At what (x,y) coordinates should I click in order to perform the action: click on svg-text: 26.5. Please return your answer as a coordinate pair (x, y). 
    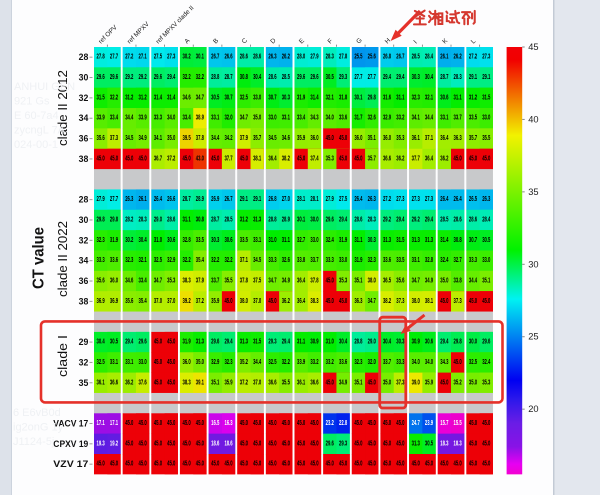
    Looking at the image, I should click on (473, 199).